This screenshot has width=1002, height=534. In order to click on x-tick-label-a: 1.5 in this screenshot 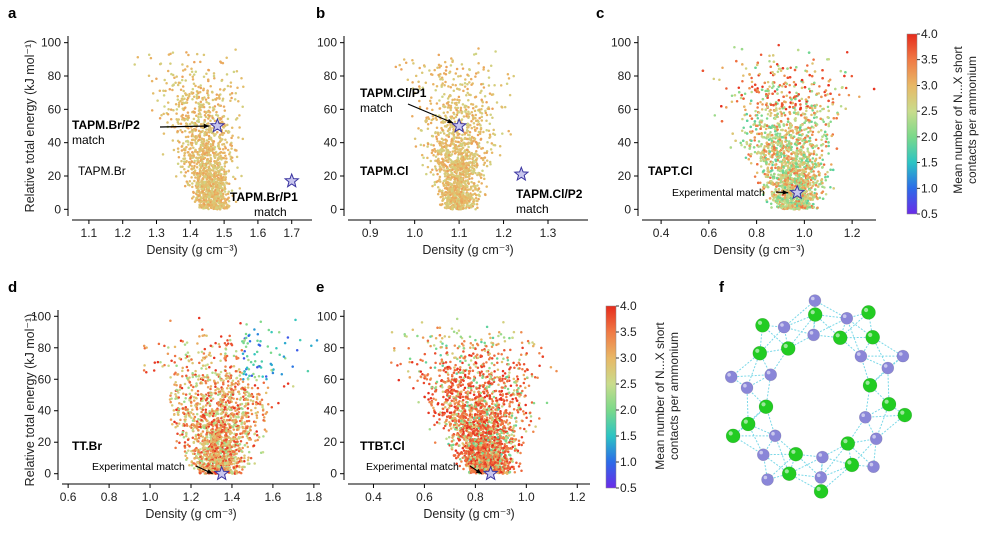, I will do `click(224, 233)`.